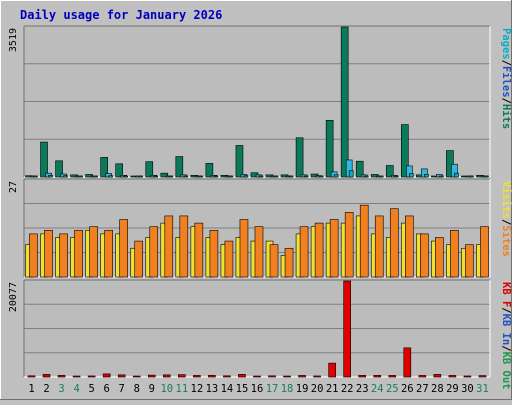 The height and width of the screenshot is (405, 512). What do you see at coordinates (152, 389) in the screenshot?
I see `day-label-9: 9` at bounding box center [152, 389].